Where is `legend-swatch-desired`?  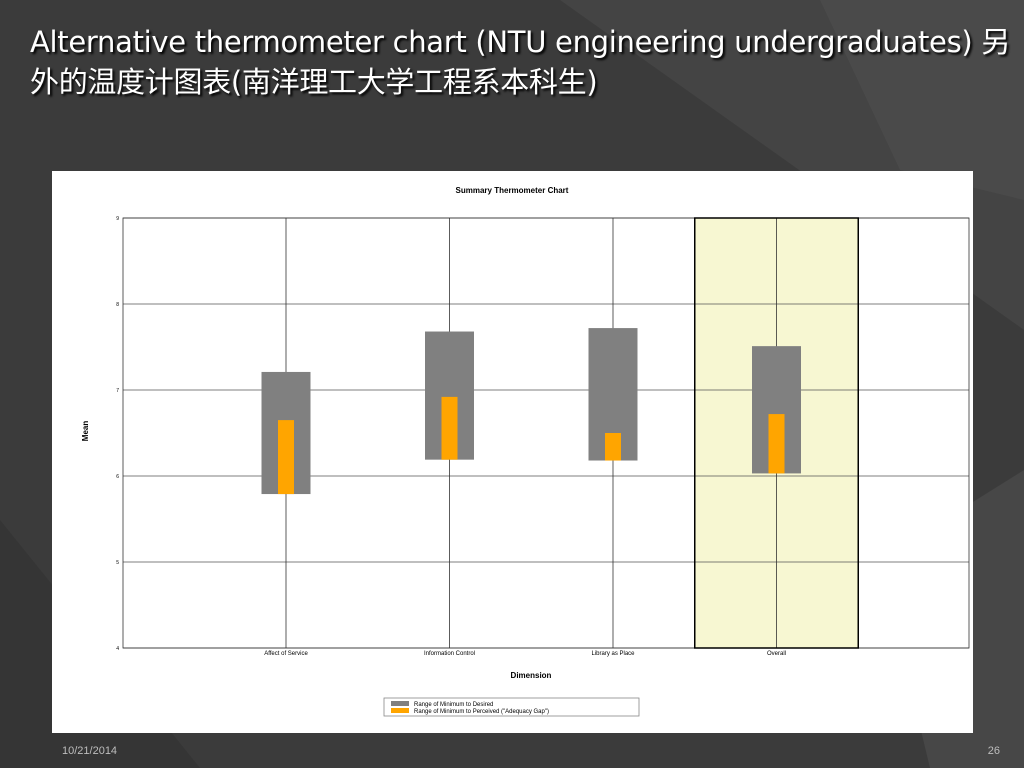
legend-swatch-desired is located at coordinates (400, 703).